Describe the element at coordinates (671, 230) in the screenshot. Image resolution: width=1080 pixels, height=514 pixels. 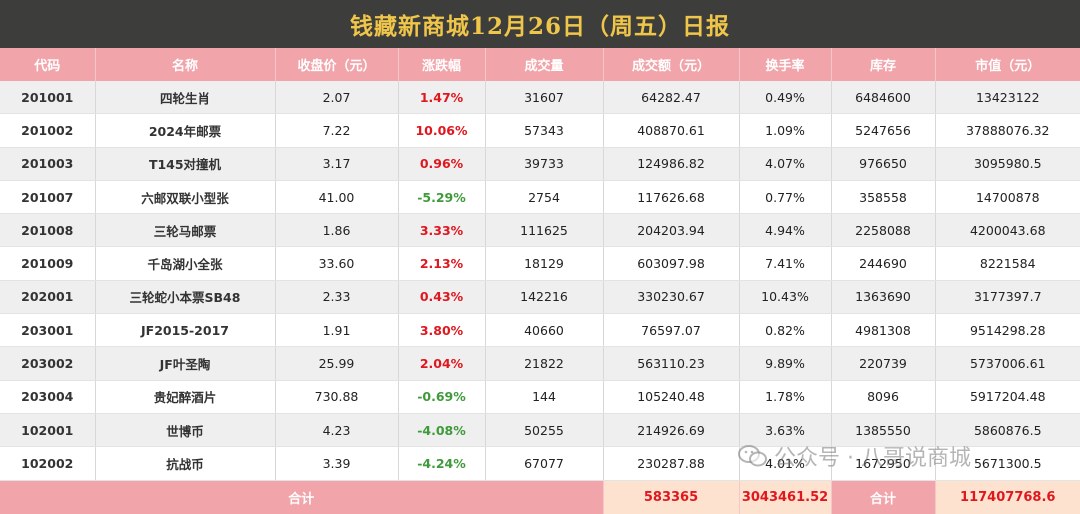
I see `row-amount: 204203.94` at that location.